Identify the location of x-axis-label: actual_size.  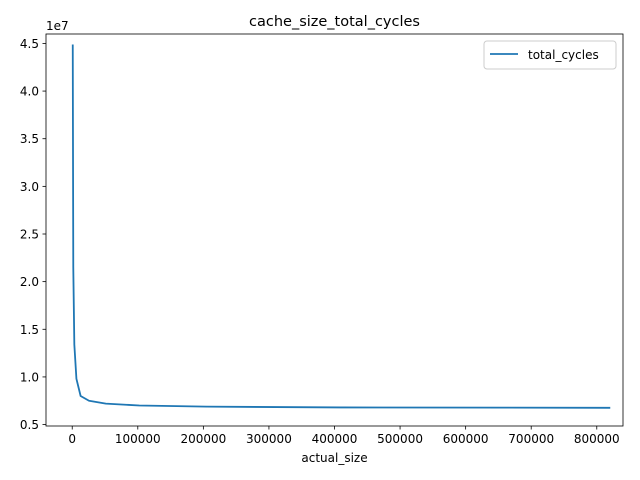
(334, 458).